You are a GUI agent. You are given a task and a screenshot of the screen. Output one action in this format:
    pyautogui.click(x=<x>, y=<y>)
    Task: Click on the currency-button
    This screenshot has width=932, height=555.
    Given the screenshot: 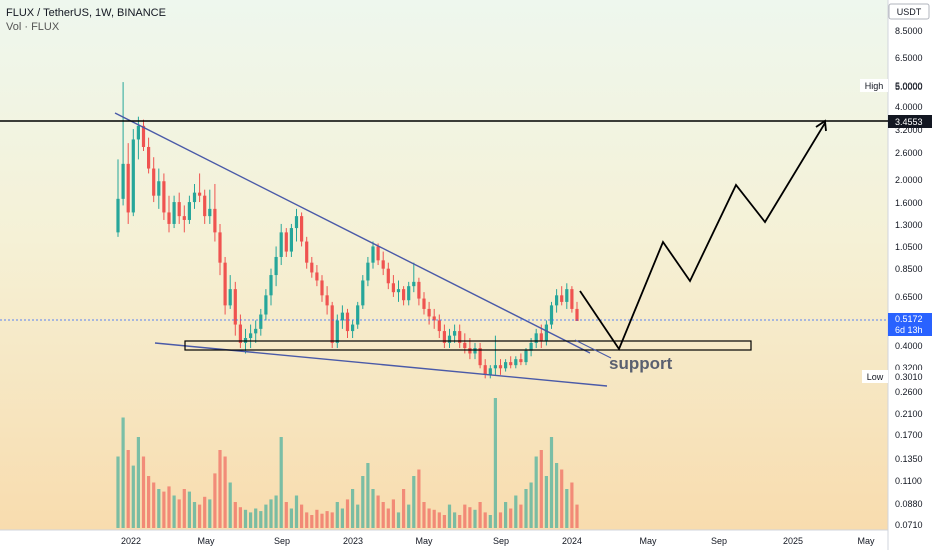 What is the action you would take?
    pyautogui.click(x=909, y=11)
    